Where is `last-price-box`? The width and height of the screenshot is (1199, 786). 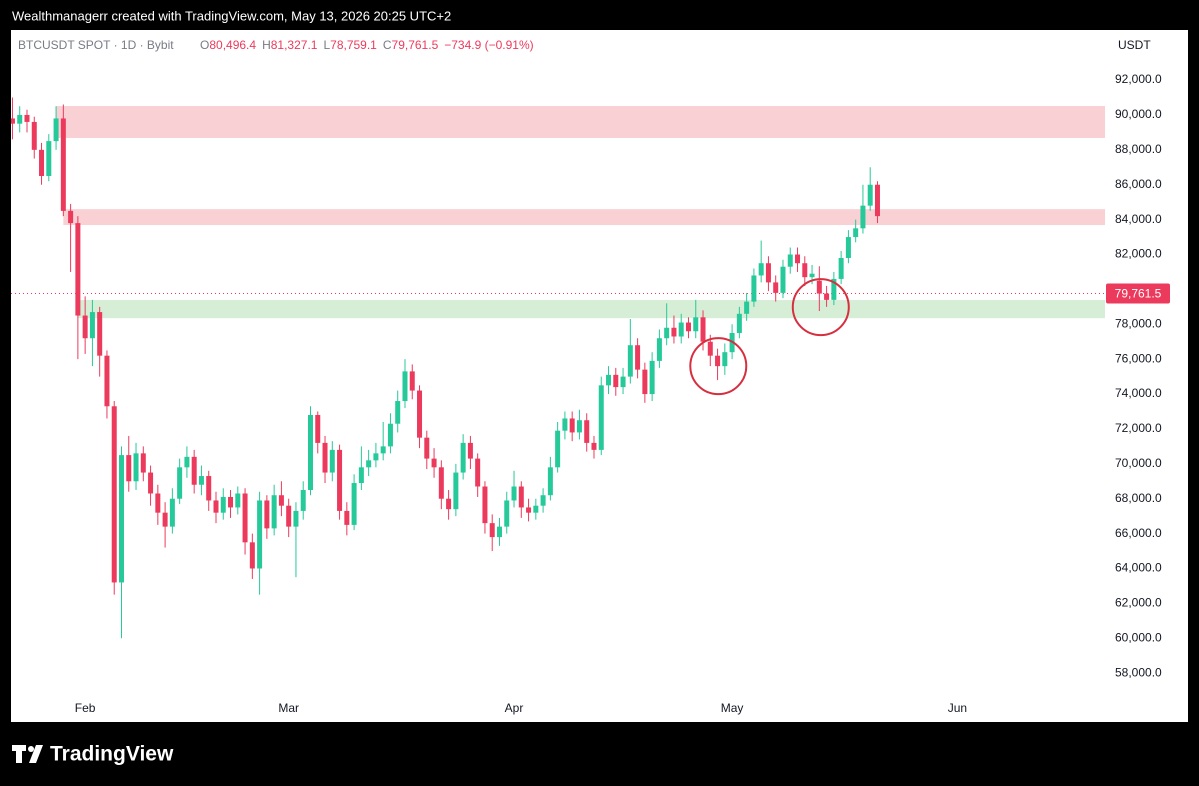 last-price-box is located at coordinates (1138, 293).